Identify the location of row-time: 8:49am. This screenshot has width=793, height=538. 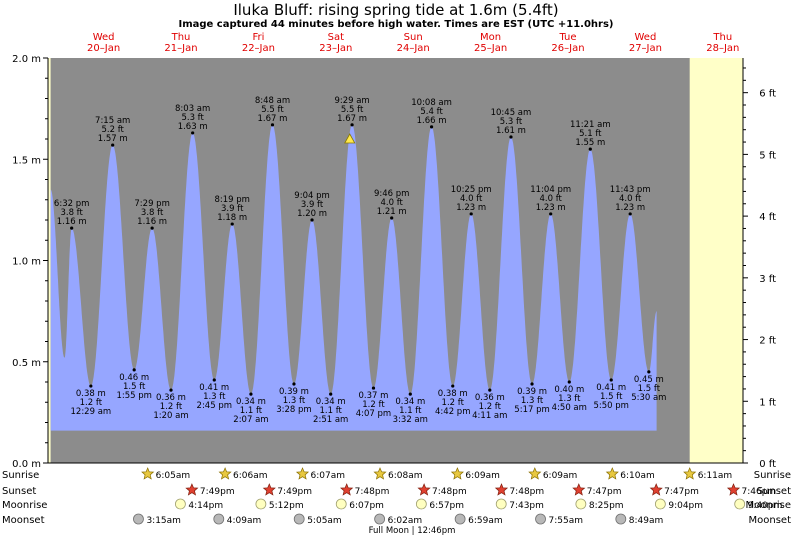
(646, 521).